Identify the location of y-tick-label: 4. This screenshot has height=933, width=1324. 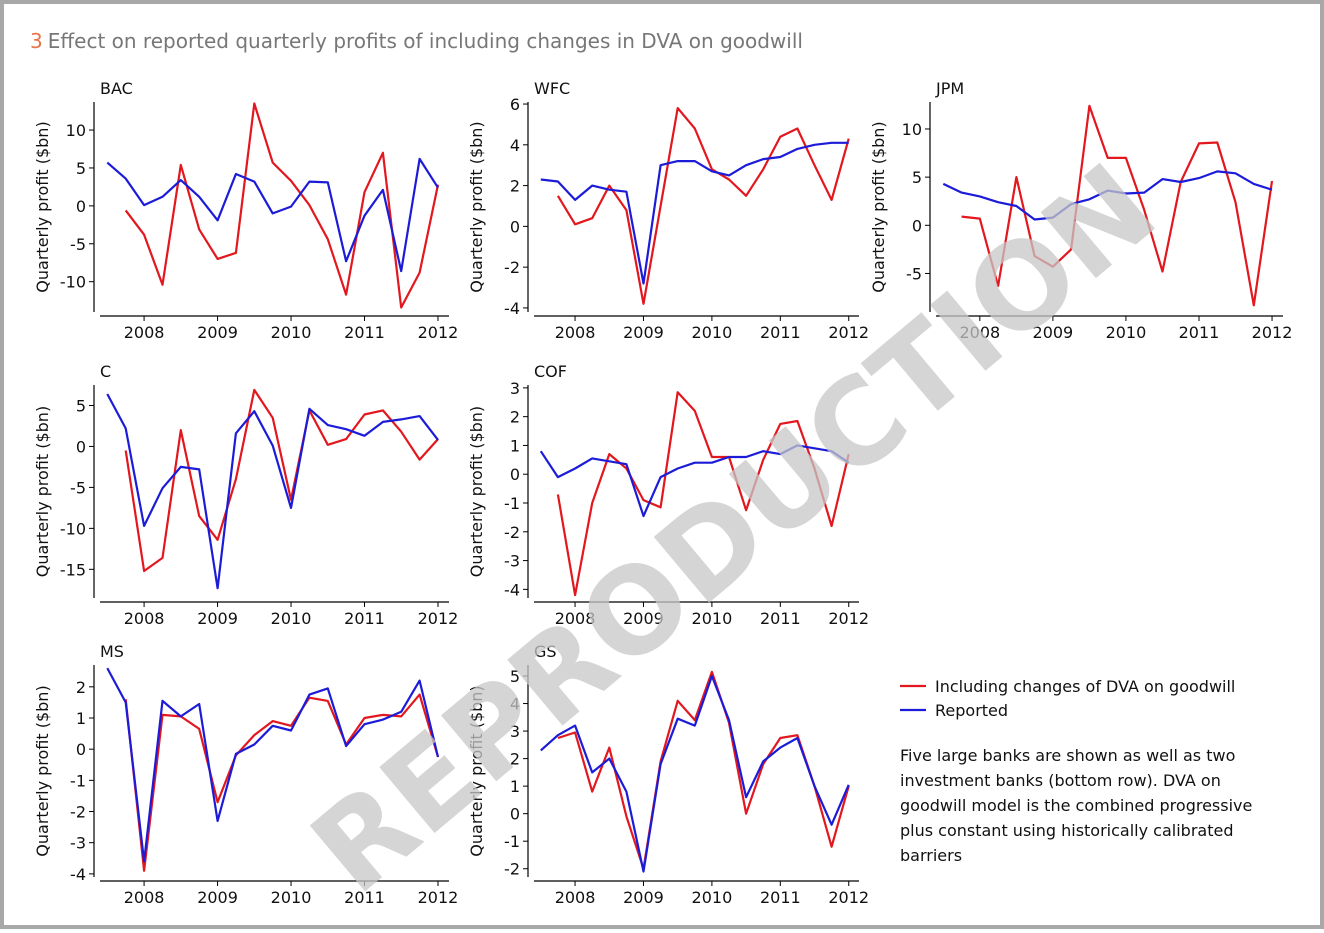
(515, 145).